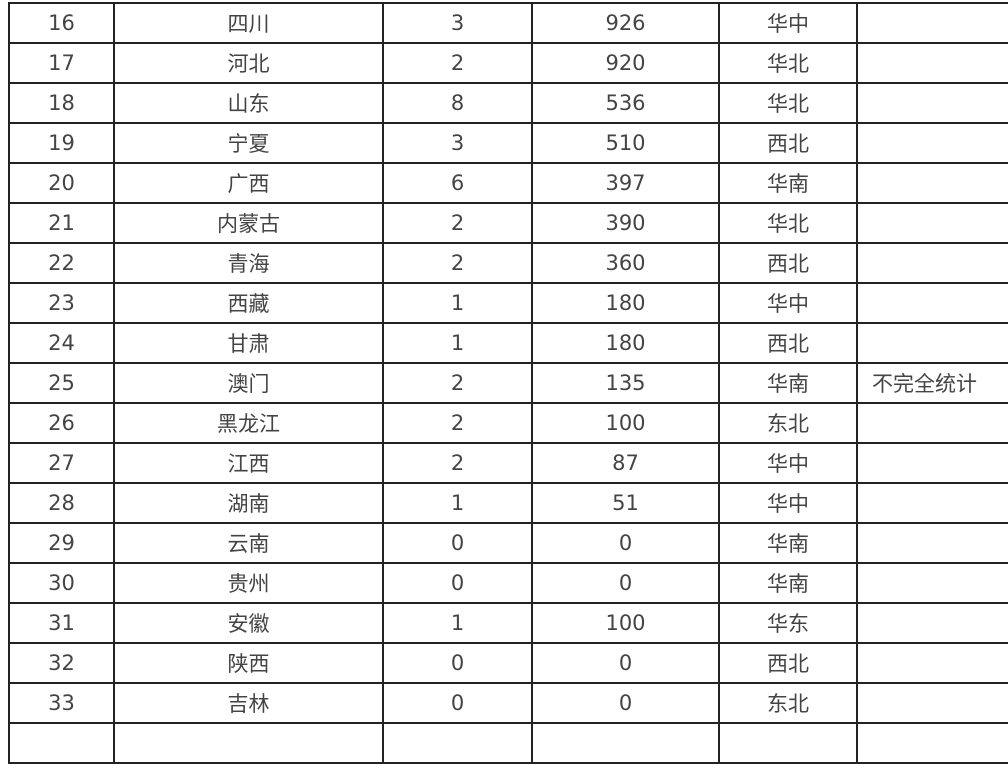 This screenshot has height=764, width=1008. I want to click on row-number: 17, so click(61, 63).